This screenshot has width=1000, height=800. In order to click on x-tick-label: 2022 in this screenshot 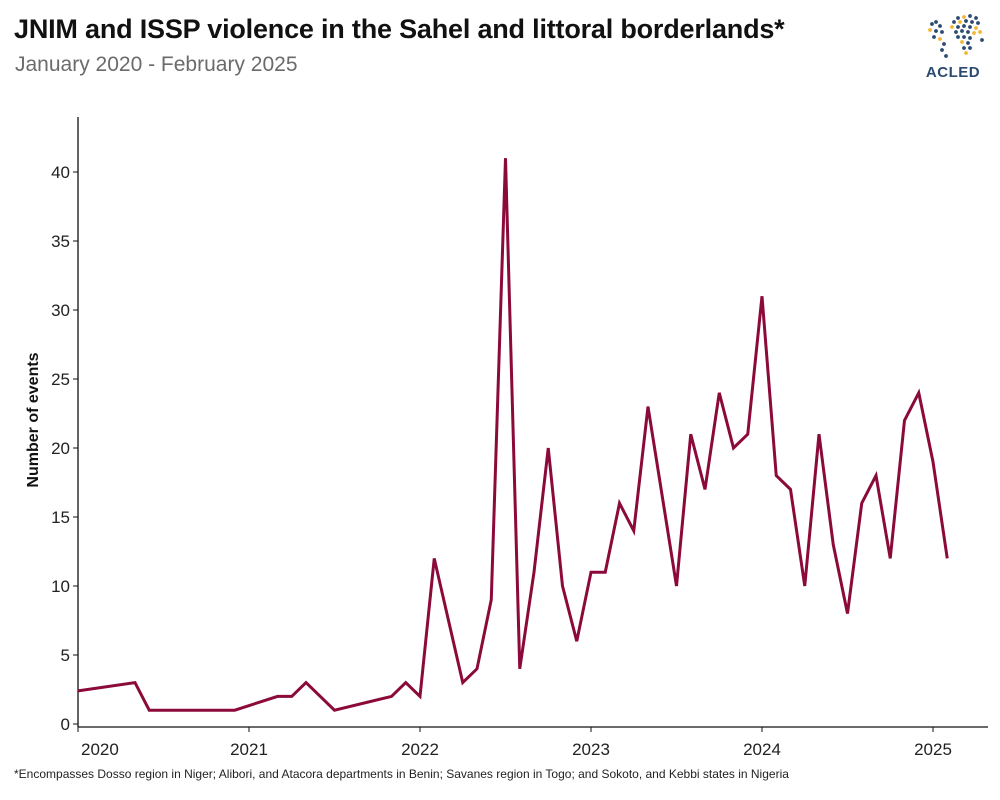, I will do `click(420, 749)`.